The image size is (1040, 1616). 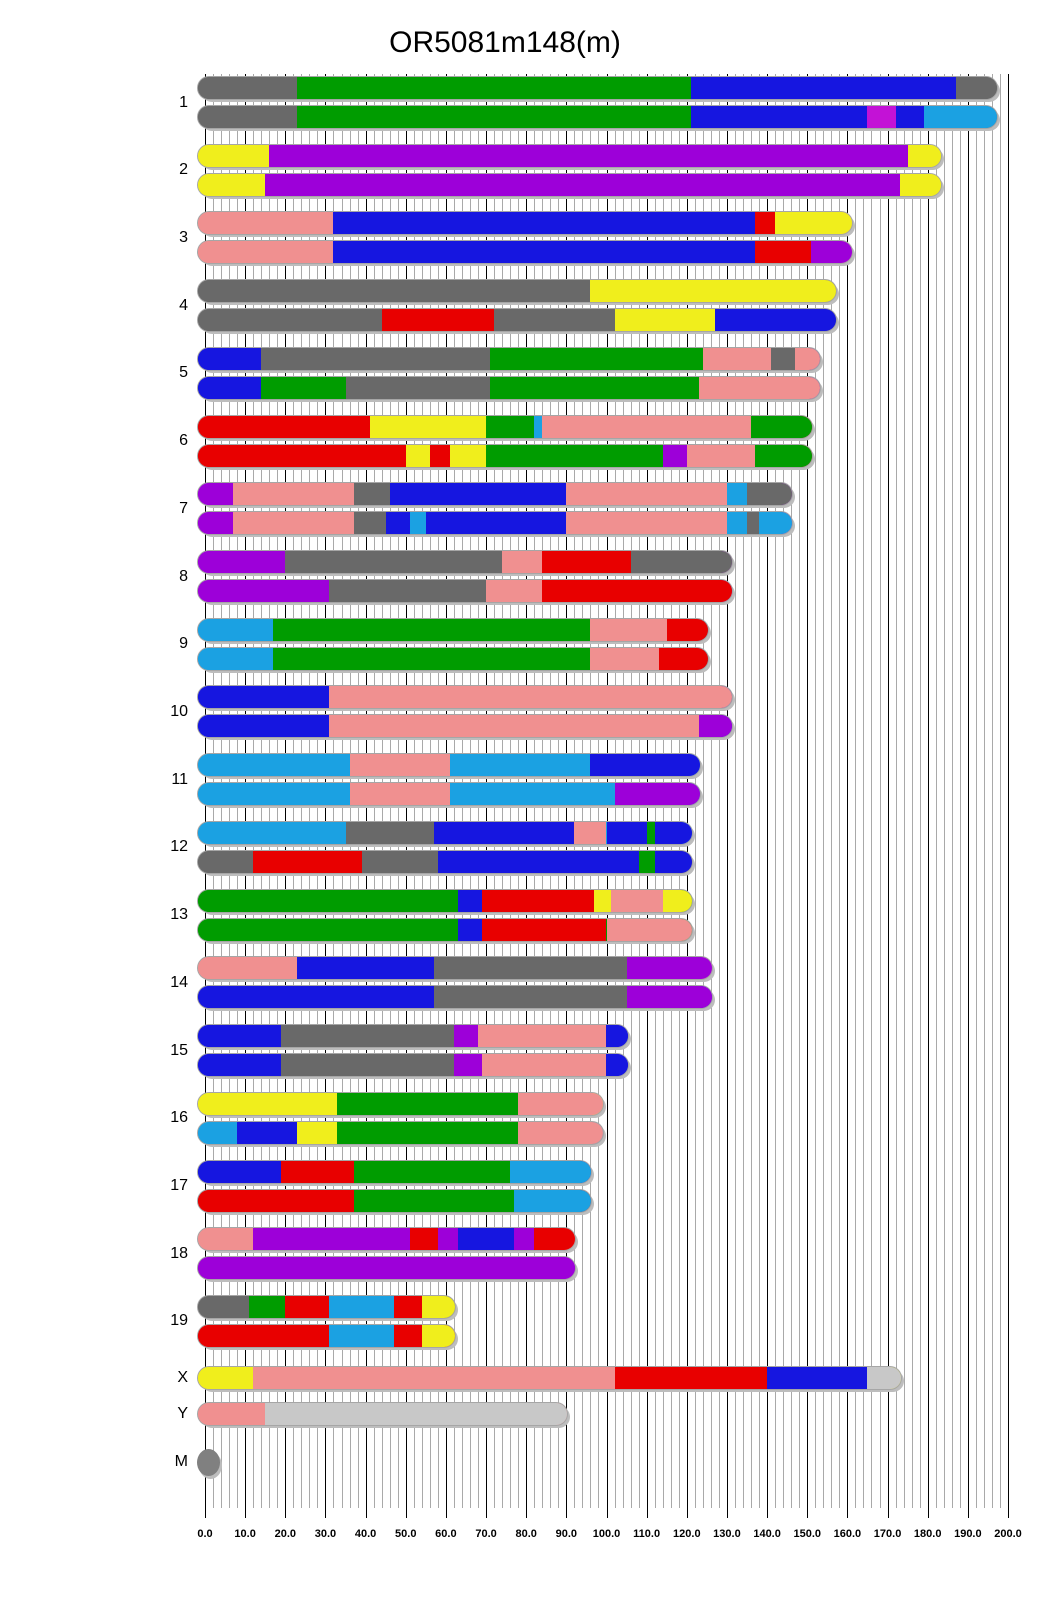 What do you see at coordinates (181, 1461) in the screenshot?
I see `chromosome-label-M: M` at bounding box center [181, 1461].